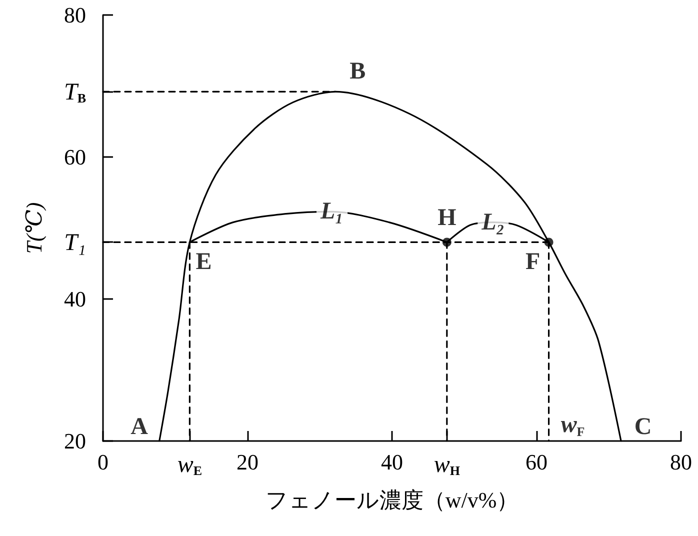 The width and height of the screenshot is (698, 536). Describe the element at coordinates (532, 262) in the screenshot. I see `annotation: F` at that location.